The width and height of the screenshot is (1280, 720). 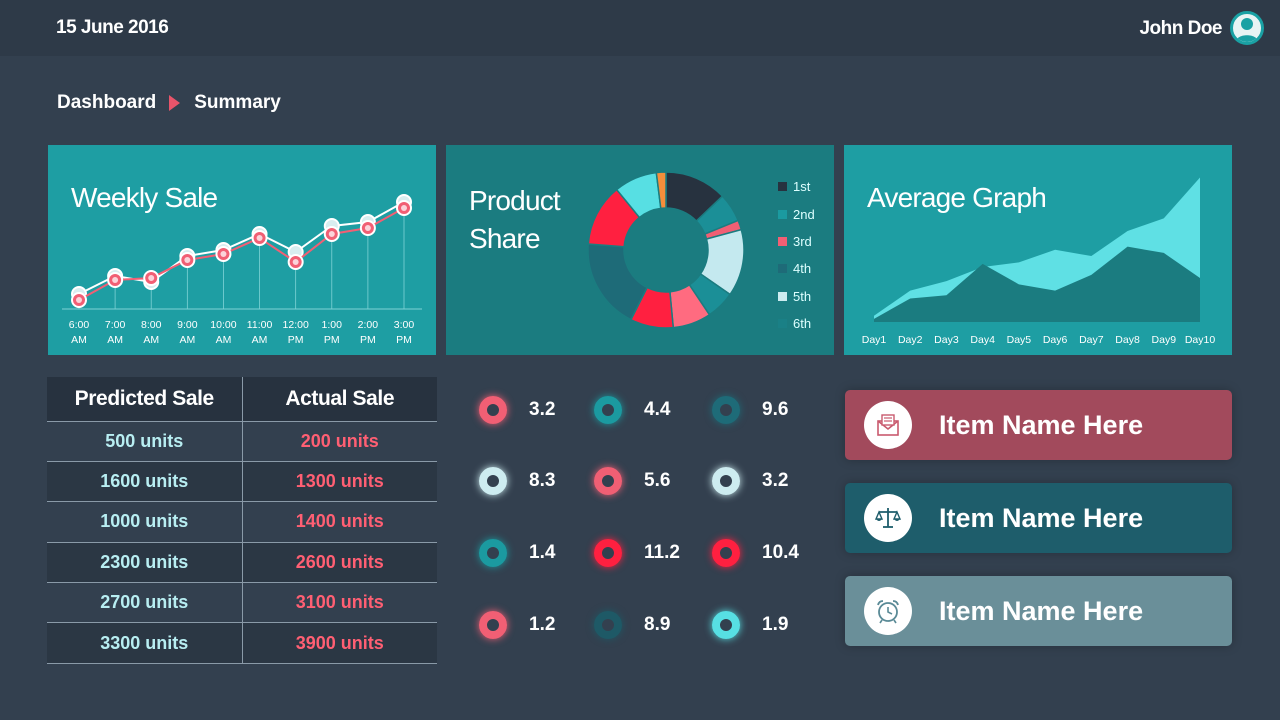 I want to click on product-share-title-line2: Share, so click(x=505, y=238).